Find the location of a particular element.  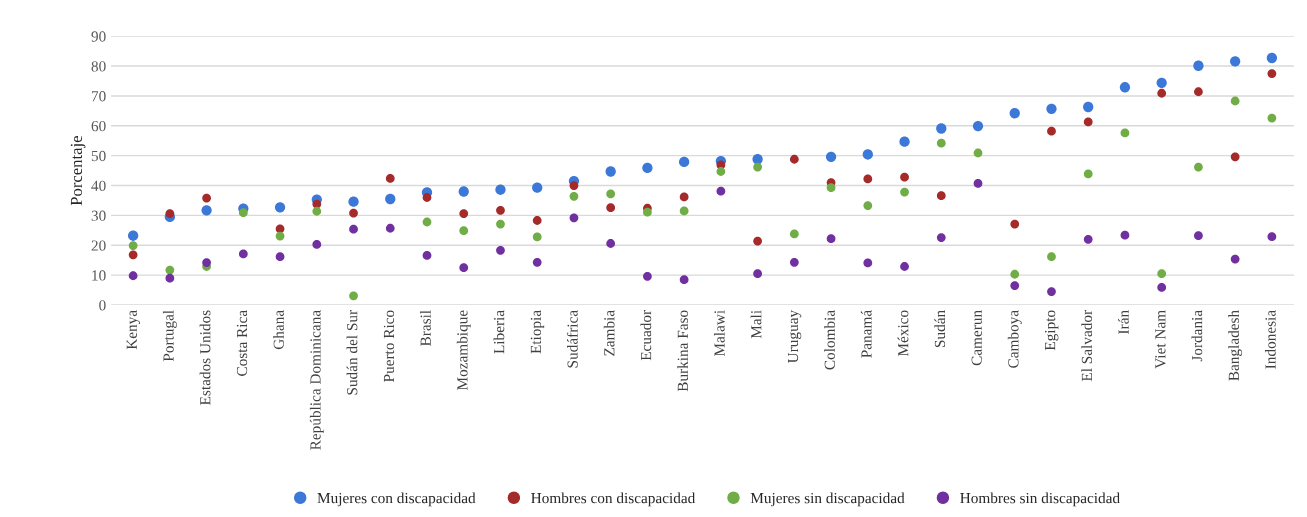

x-tick-label: Puerto Rico is located at coordinates (389, 346).